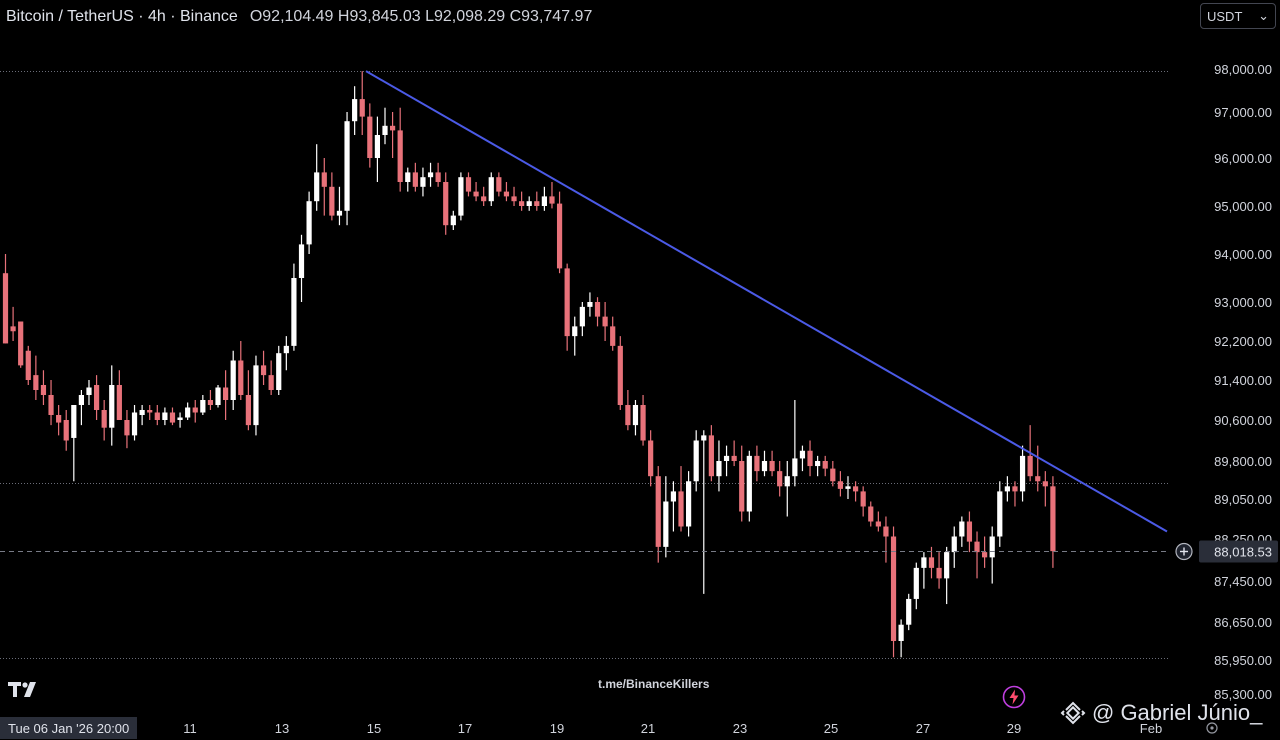  I want to click on y-tick-label: 90,600.00, so click(1243, 420).